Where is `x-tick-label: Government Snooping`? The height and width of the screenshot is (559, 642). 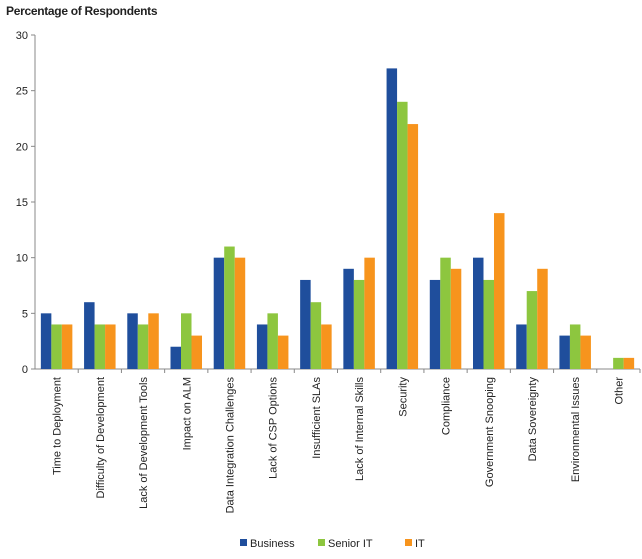
x-tick-label: Government Snooping is located at coordinates (490, 432).